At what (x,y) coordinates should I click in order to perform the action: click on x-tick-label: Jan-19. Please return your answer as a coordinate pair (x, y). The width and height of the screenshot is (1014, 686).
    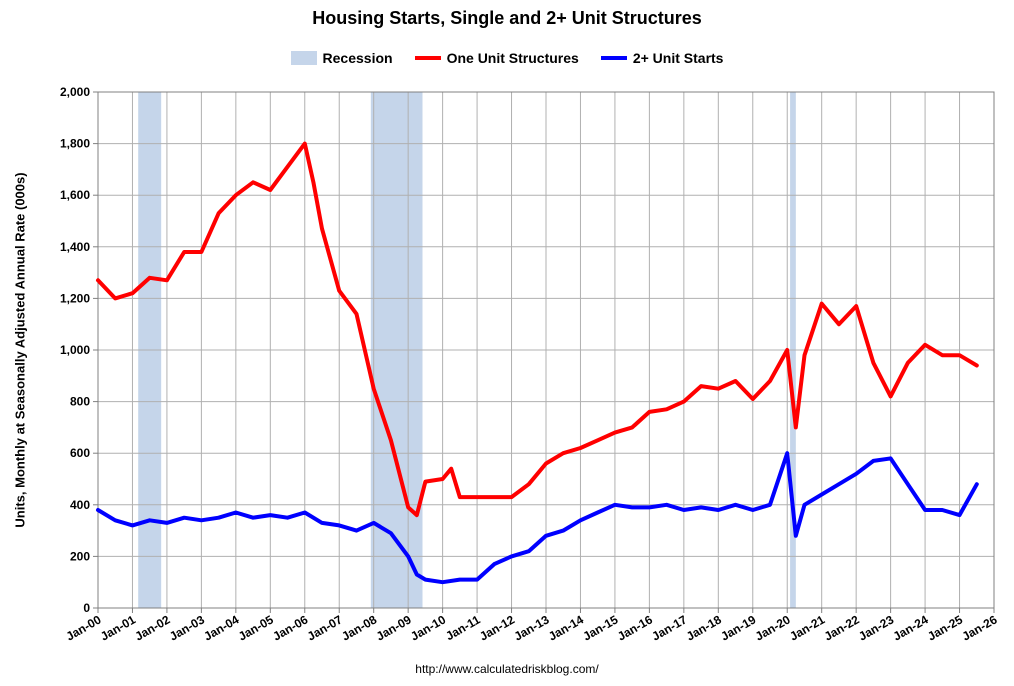
    Looking at the image, I should click on (738, 627).